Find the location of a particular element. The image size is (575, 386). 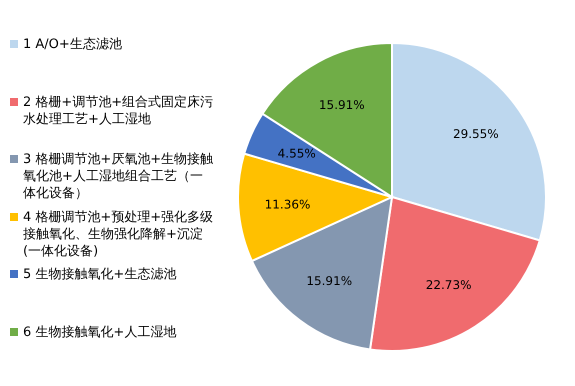

legend-label: 3 格栅调节池+厌氧池+生物接触氧化池+人工湿地组合工艺（一体化设备） is located at coordinates (118, 176).